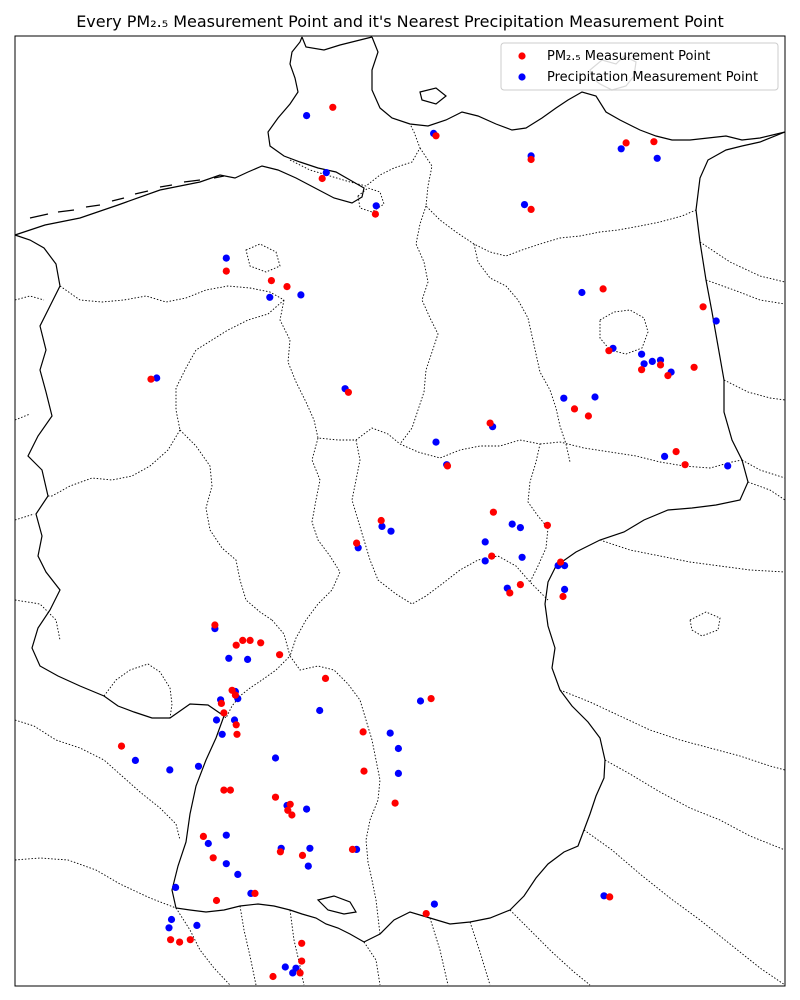 This screenshot has height=1000, width=800. I want to click on neighbor-borders-south, so click(477, 947).